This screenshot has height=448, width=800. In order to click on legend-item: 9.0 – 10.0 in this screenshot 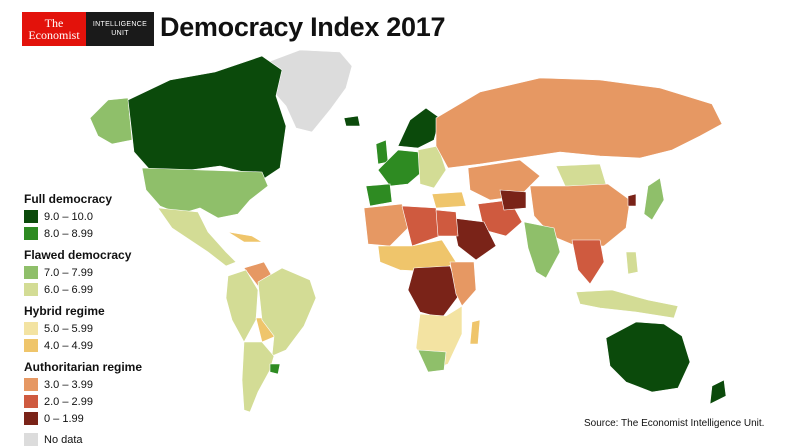, I will do `click(114, 216)`.